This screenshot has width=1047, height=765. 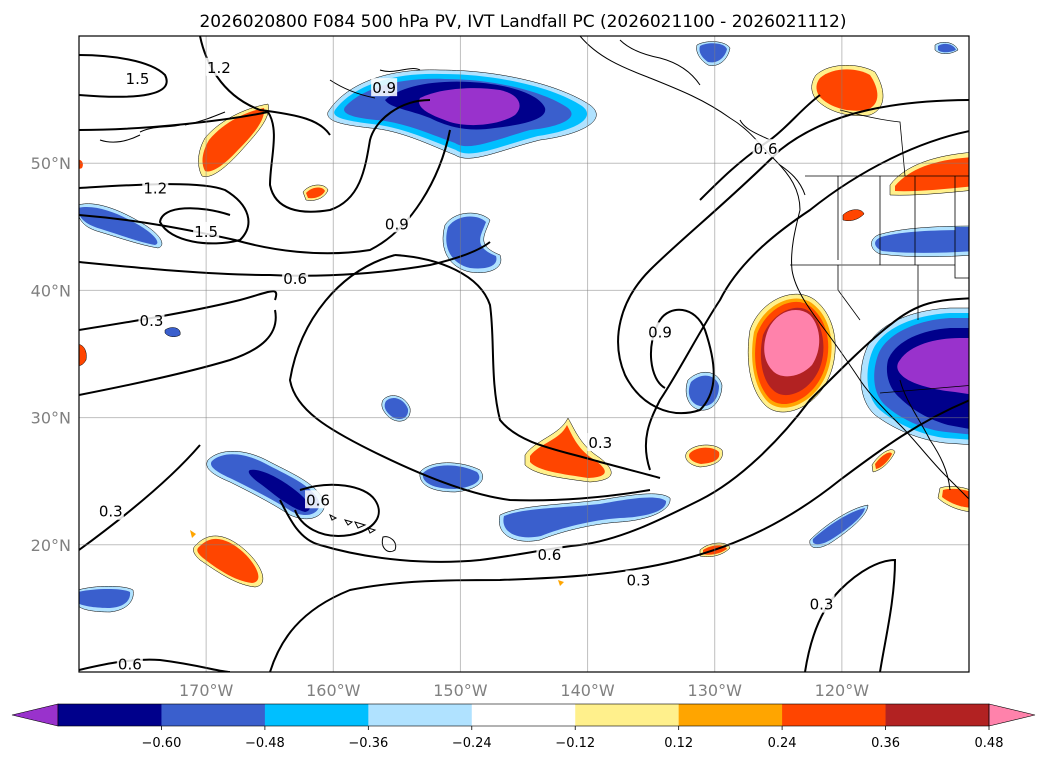 What do you see at coordinates (206, 690) in the screenshot?
I see `longitude-tick-label: 170°W` at bounding box center [206, 690].